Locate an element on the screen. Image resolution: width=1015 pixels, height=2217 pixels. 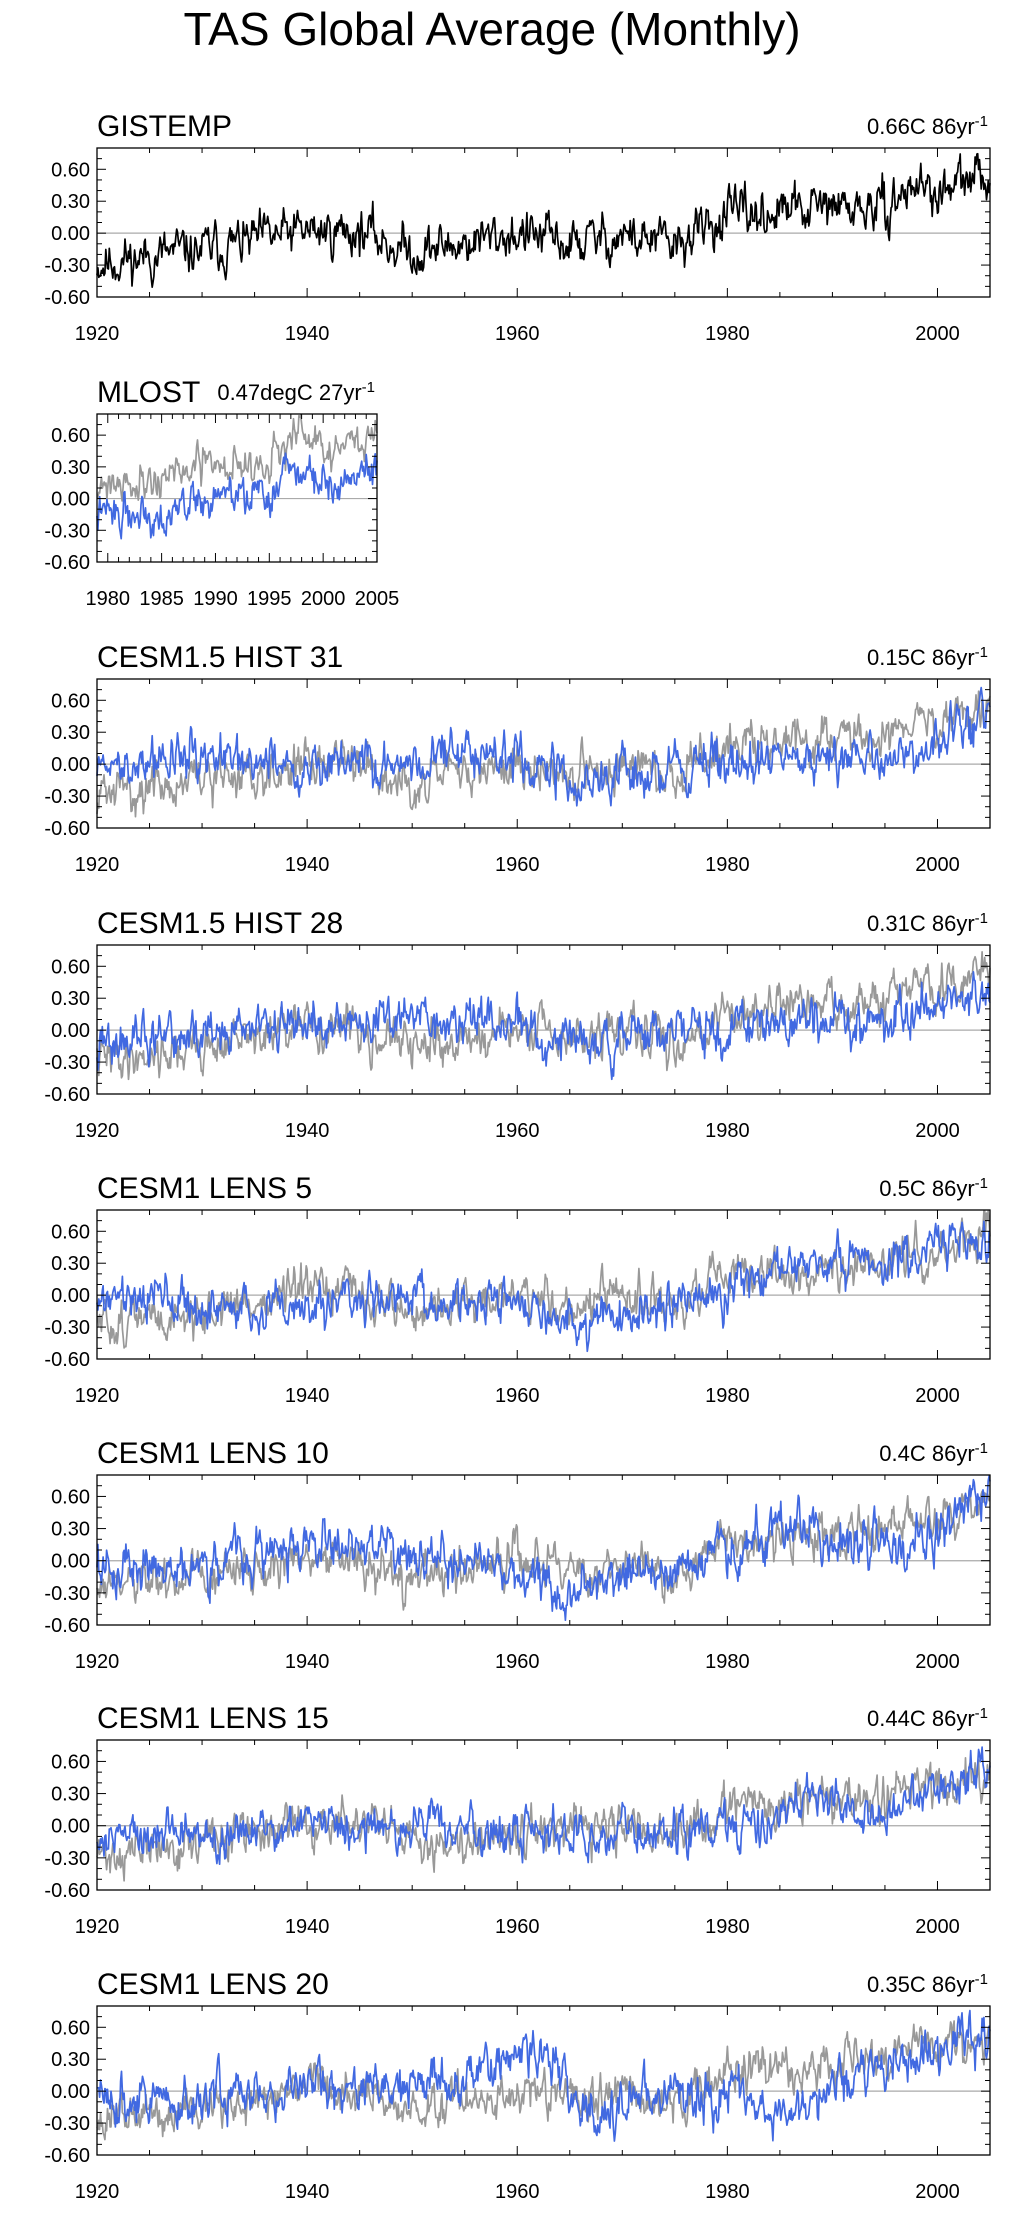
x-tick-label: 1995 is located at coordinates (269, 599).